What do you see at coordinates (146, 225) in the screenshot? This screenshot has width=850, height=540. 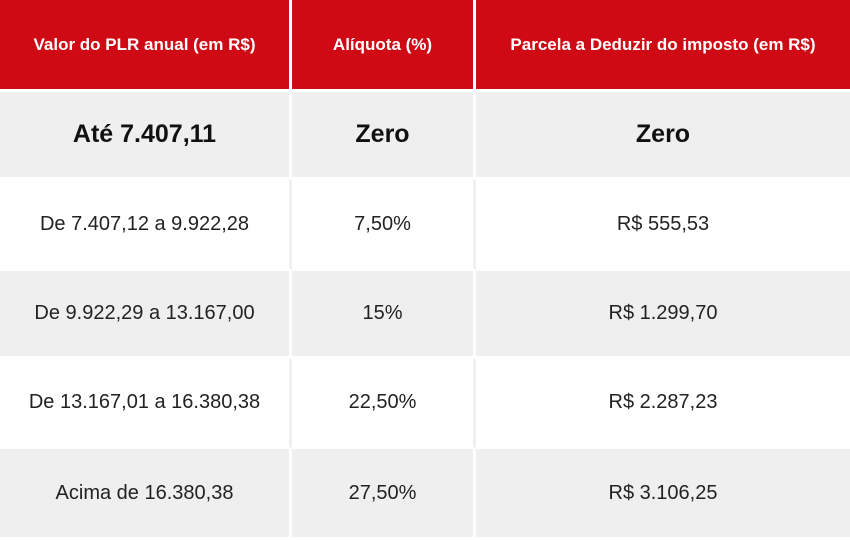 I see `table-cell-range: De 7.407,12 a 9.922,28` at bounding box center [146, 225].